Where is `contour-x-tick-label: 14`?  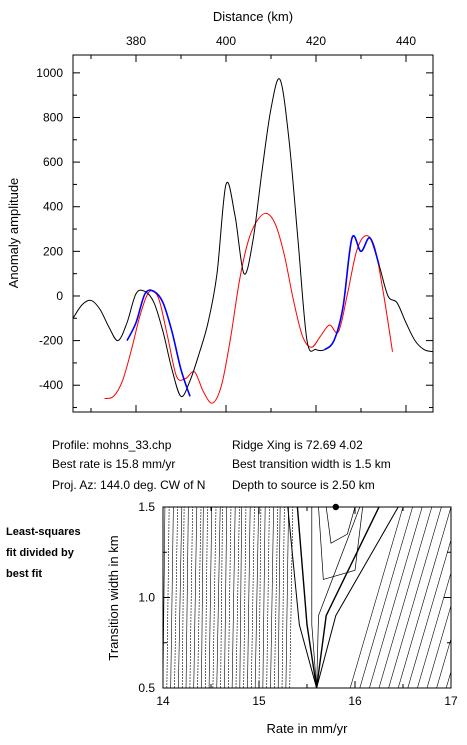
contour-x-tick-label: 14 is located at coordinates (163, 701).